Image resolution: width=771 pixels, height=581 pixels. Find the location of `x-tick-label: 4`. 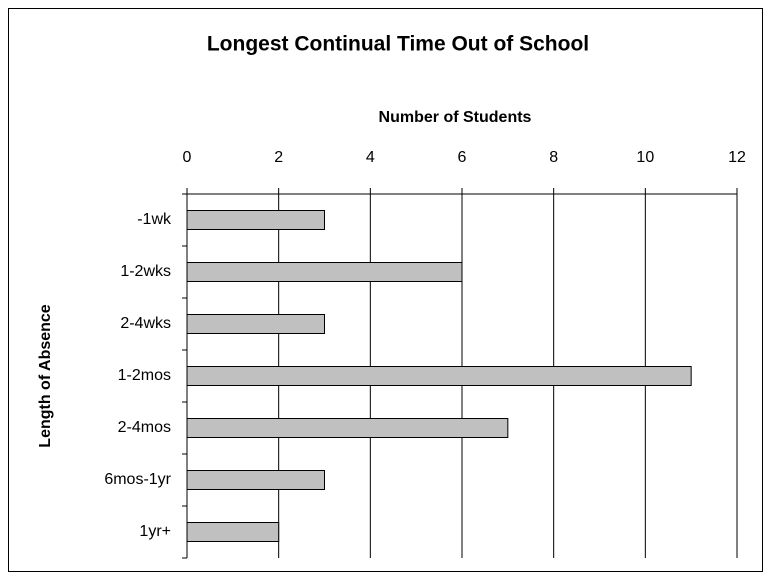

x-tick-label: 4 is located at coordinates (370, 157).